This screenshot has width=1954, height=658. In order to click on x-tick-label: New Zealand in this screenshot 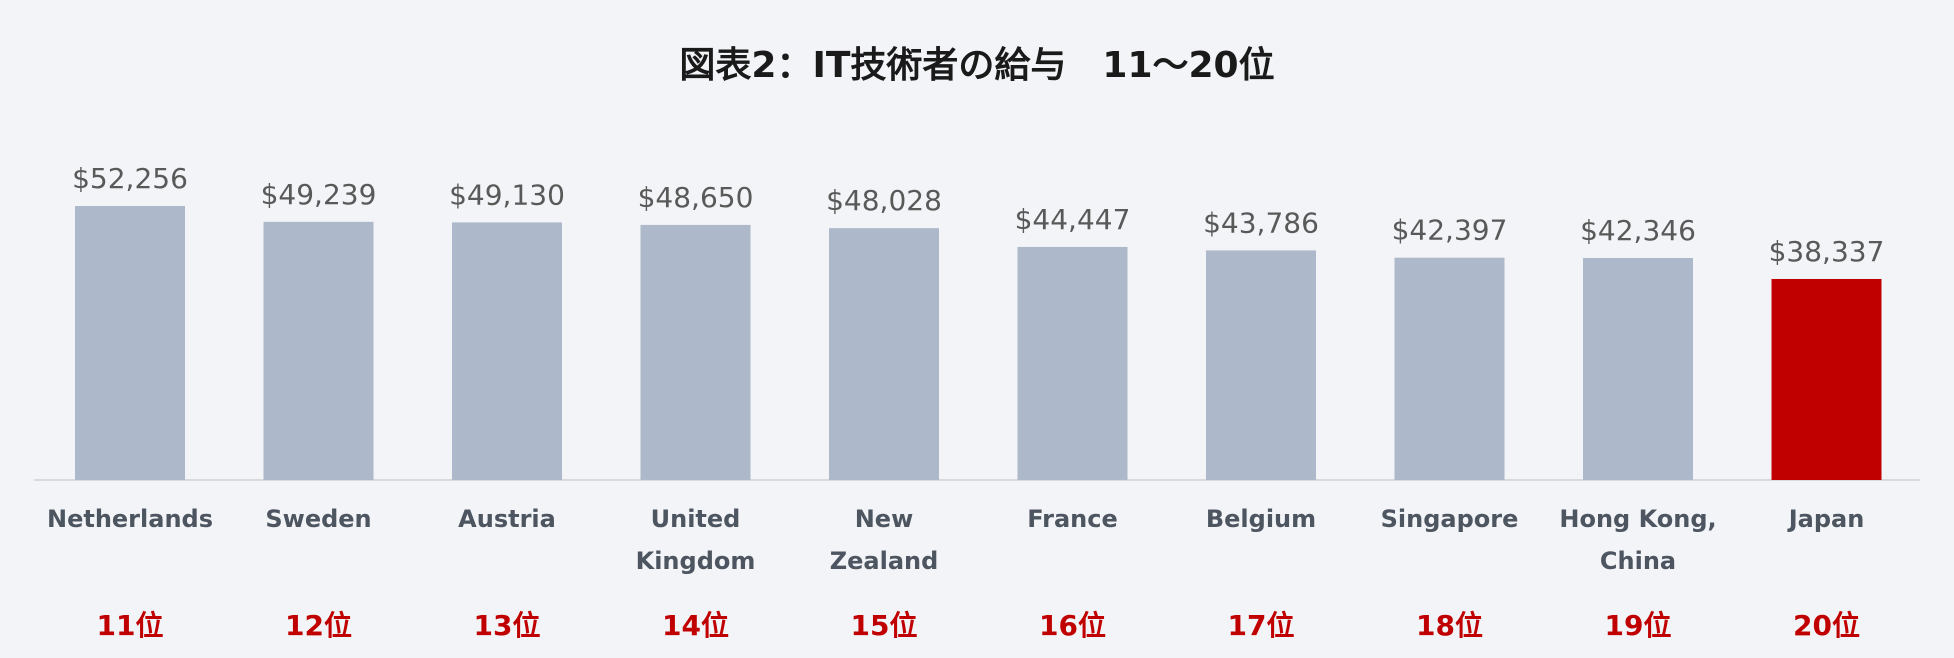, I will do `click(884, 540)`.